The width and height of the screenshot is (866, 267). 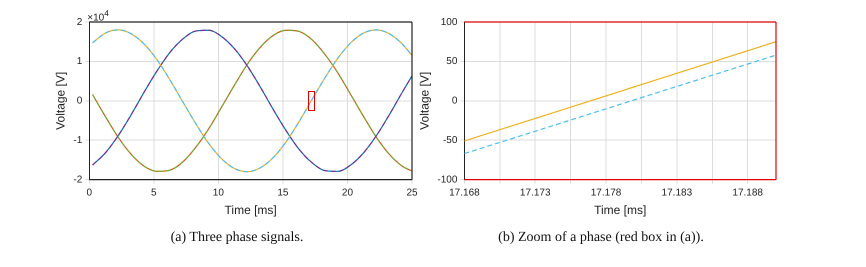 I want to click on x-tick-label: 17.183, so click(x=677, y=192).